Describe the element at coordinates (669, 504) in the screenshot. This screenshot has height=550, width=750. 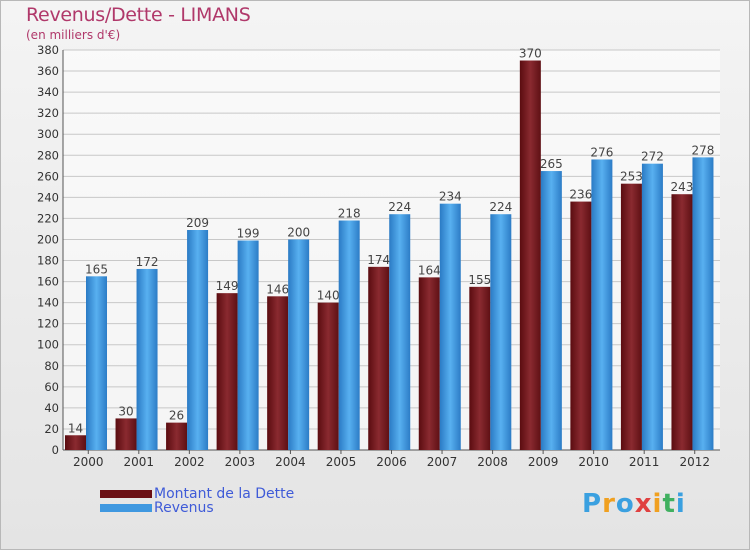
I see `logo-letter: t` at that location.